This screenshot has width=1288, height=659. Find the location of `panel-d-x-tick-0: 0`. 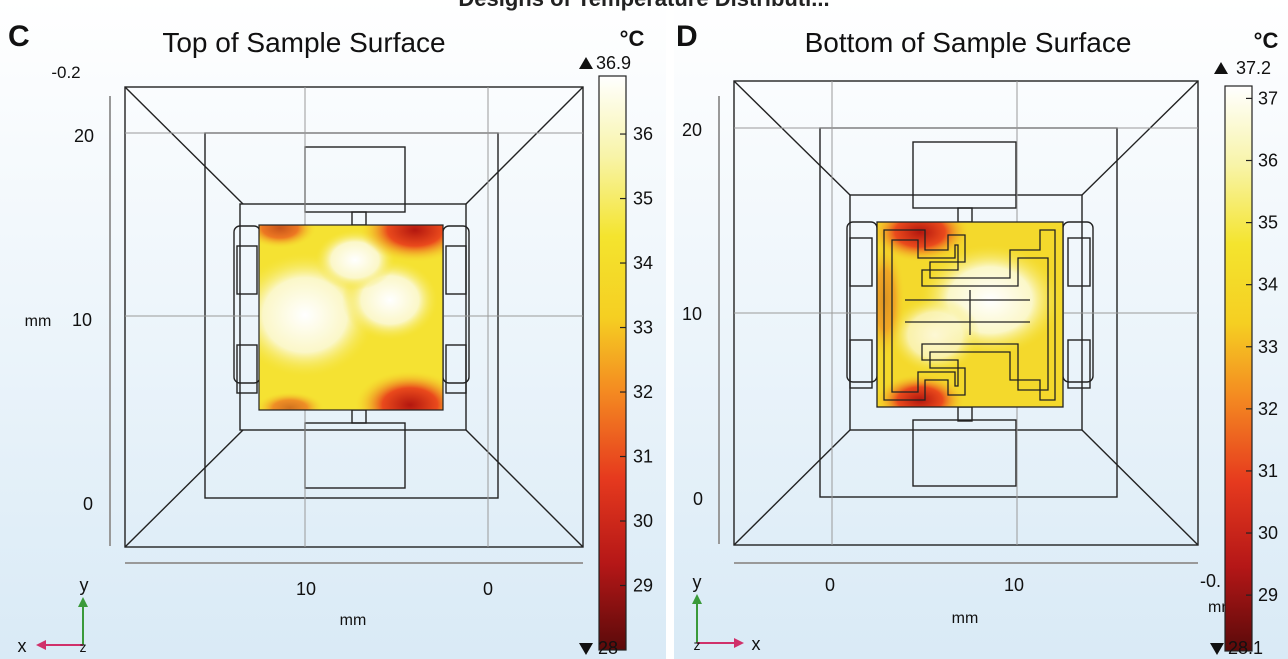

panel-d-x-tick-0: 0 is located at coordinates (830, 585).